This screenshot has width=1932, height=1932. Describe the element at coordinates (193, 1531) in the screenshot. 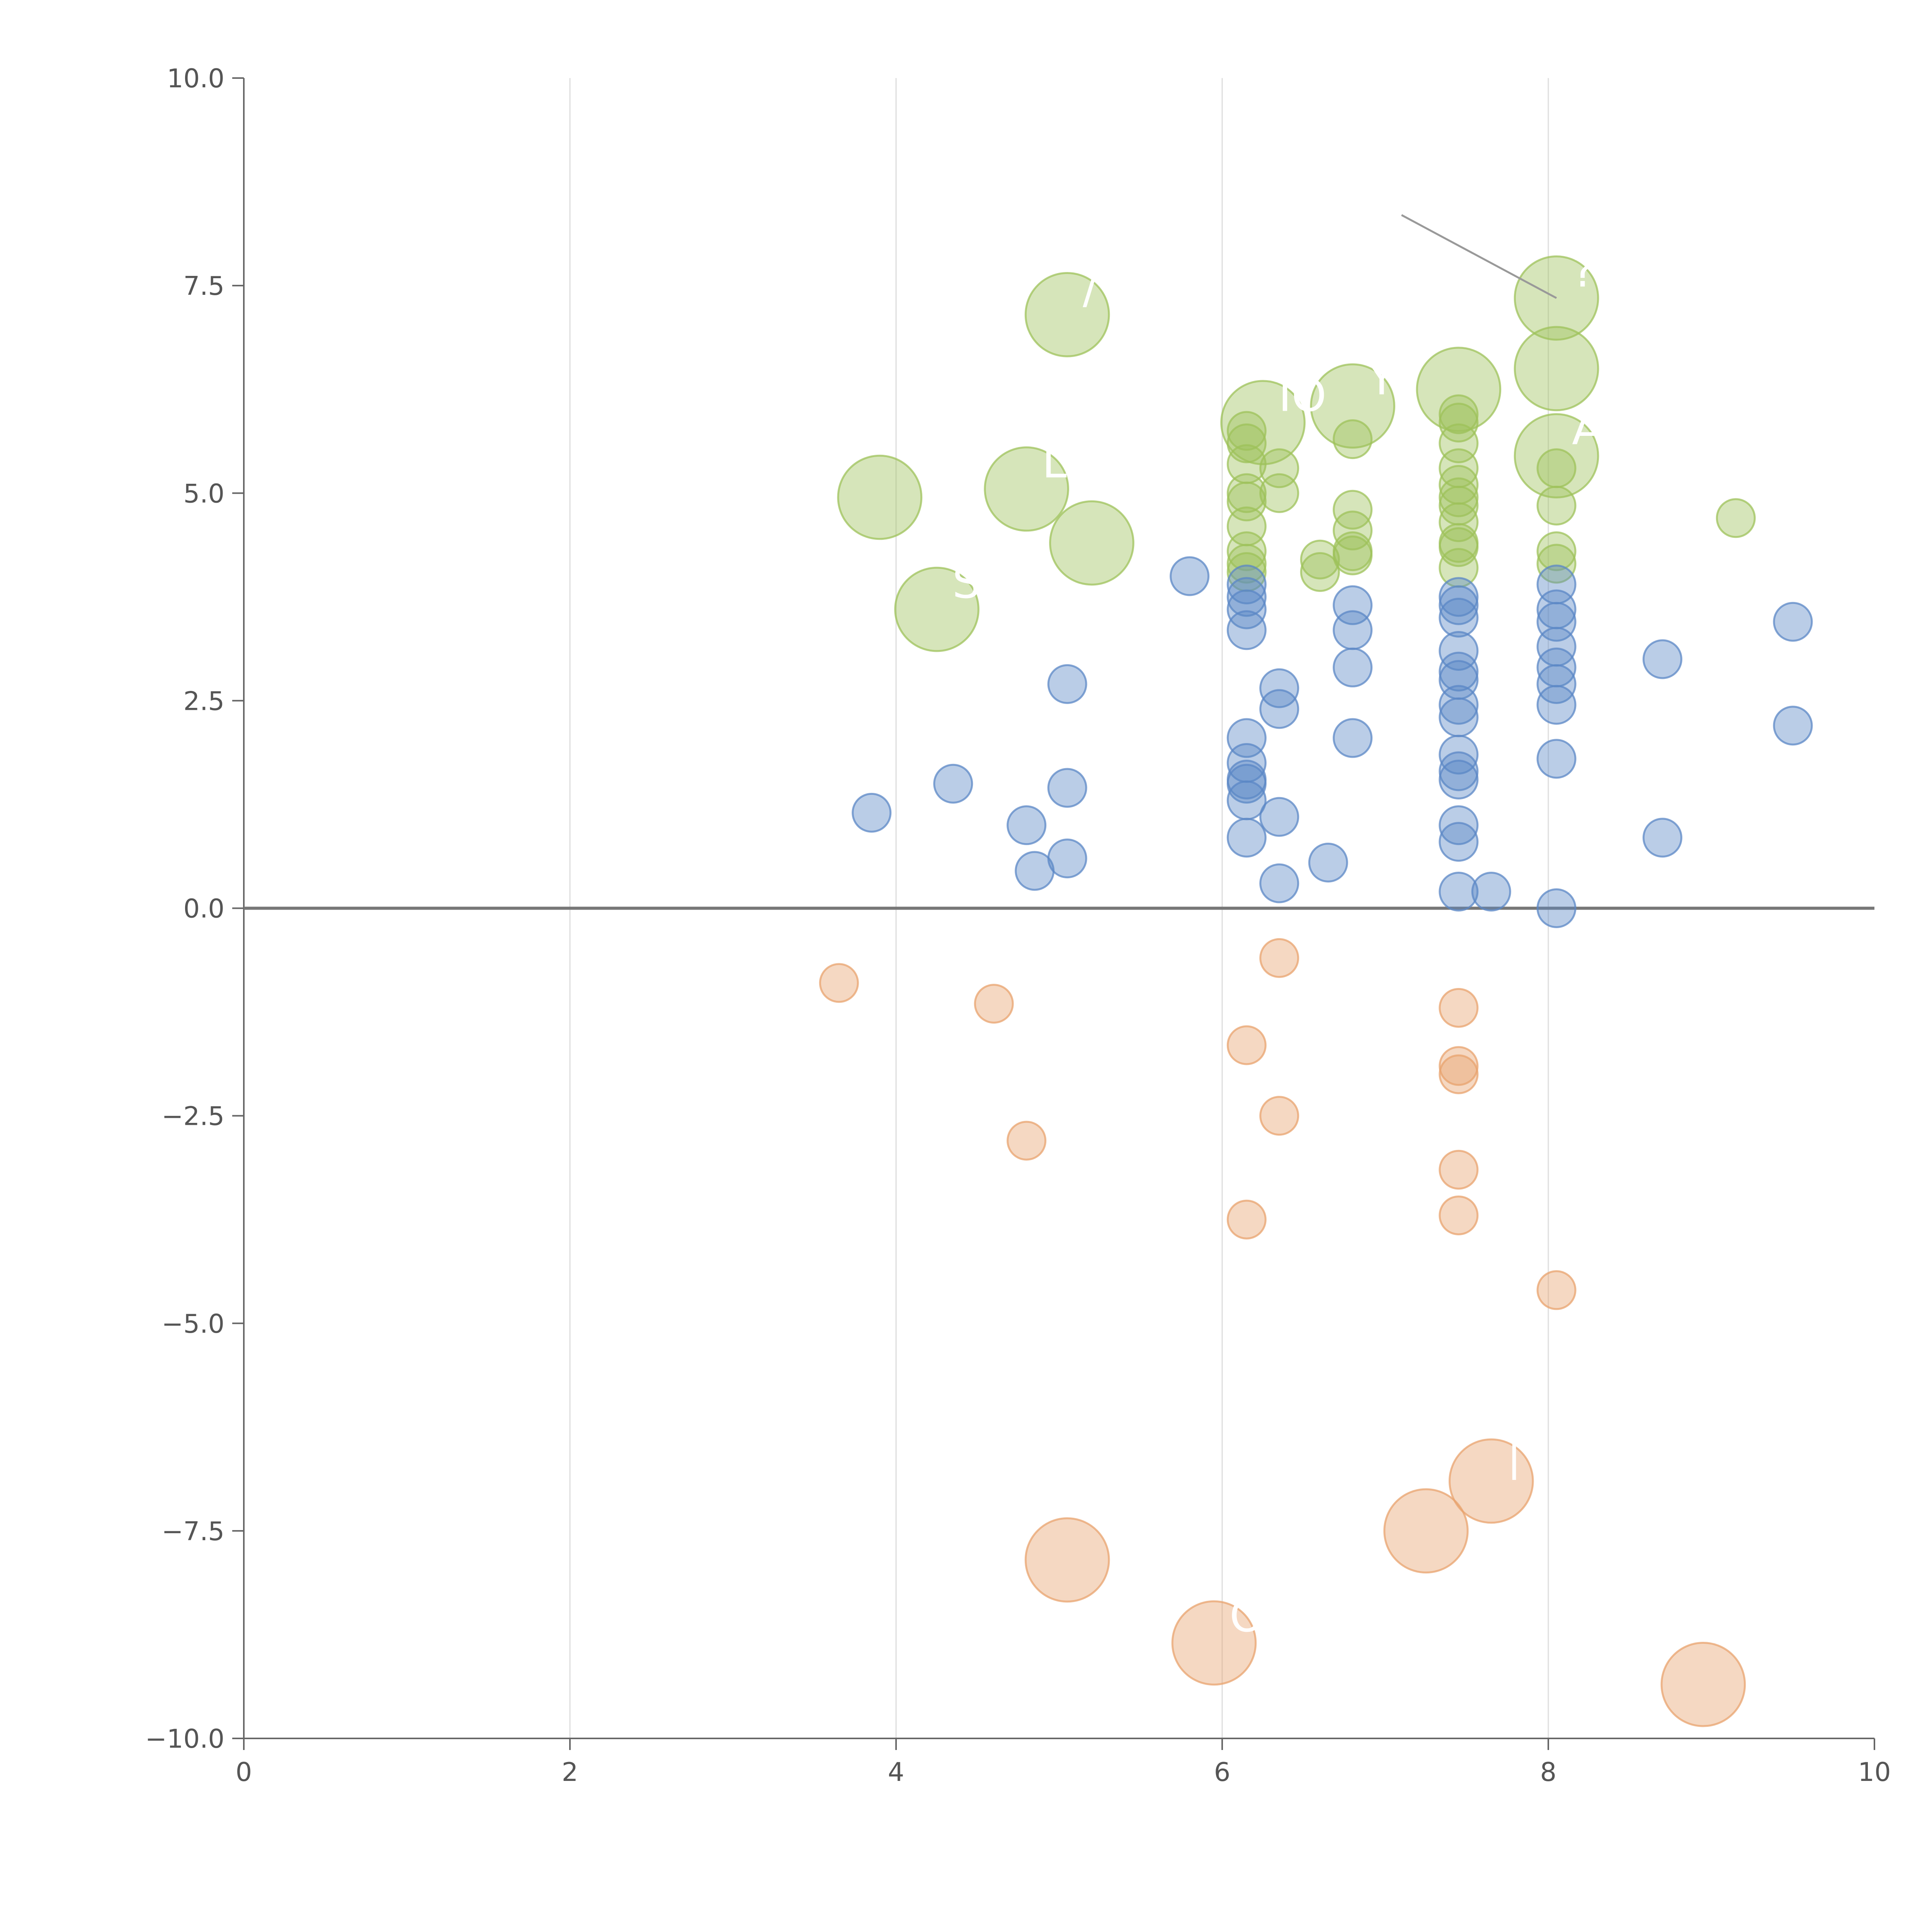

I see `y-tick-label: −7.5` at that location.